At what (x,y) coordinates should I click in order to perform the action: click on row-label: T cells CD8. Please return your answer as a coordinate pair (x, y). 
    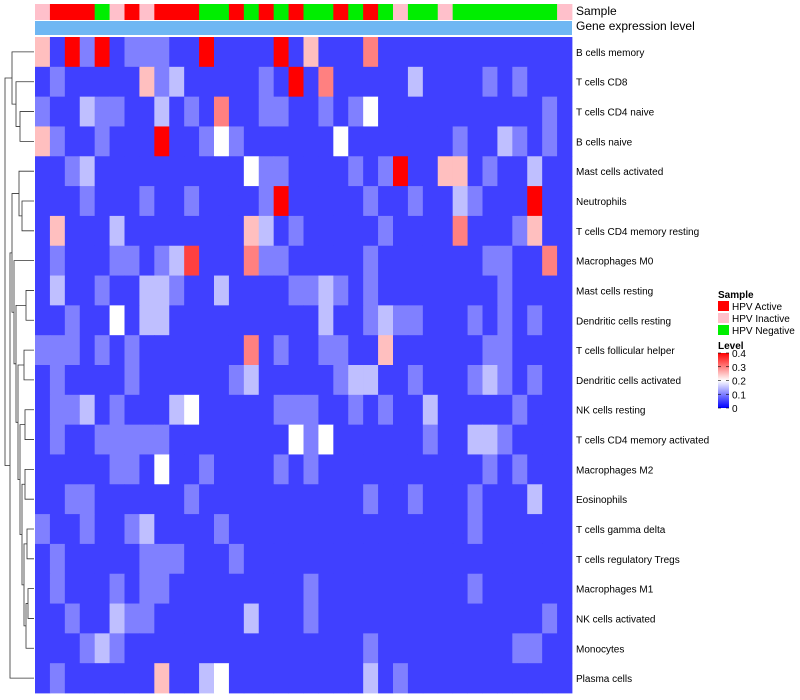
    Looking at the image, I should click on (602, 83).